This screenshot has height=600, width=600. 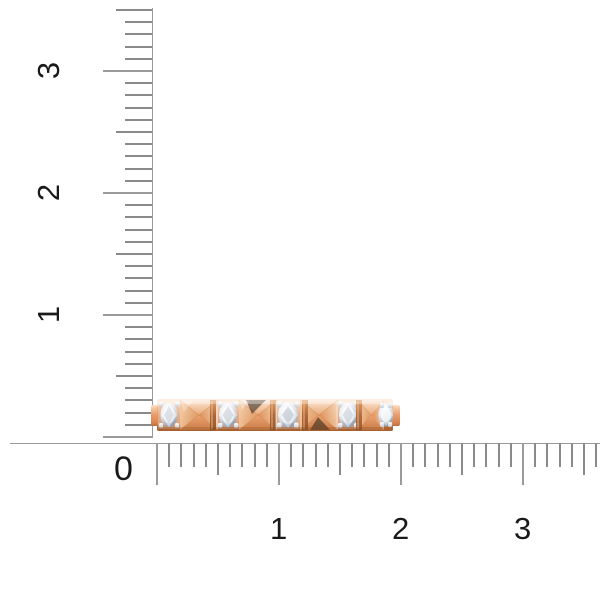 I want to click on horizontal-tick-label-2: 2, so click(x=401, y=528).